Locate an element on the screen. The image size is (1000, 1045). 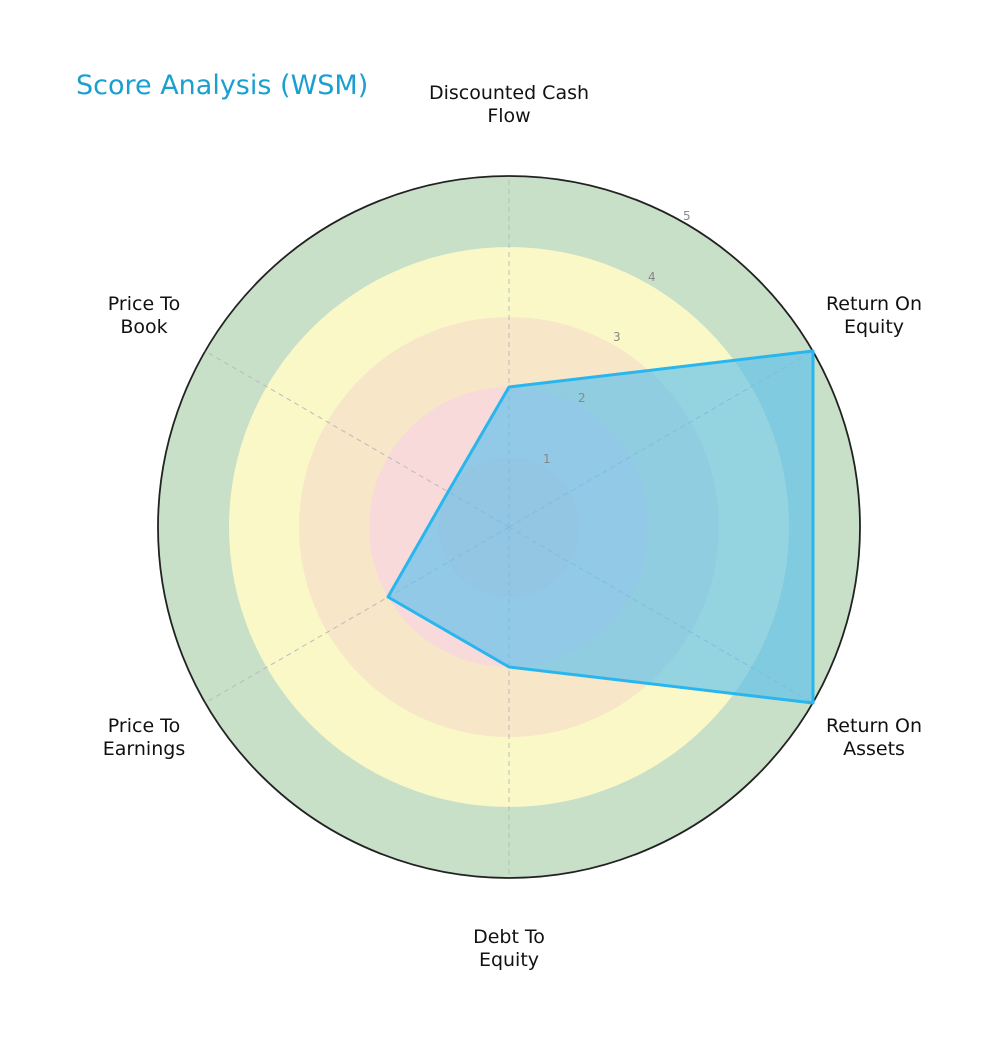
svg-text: Book is located at coordinates (143, 327).